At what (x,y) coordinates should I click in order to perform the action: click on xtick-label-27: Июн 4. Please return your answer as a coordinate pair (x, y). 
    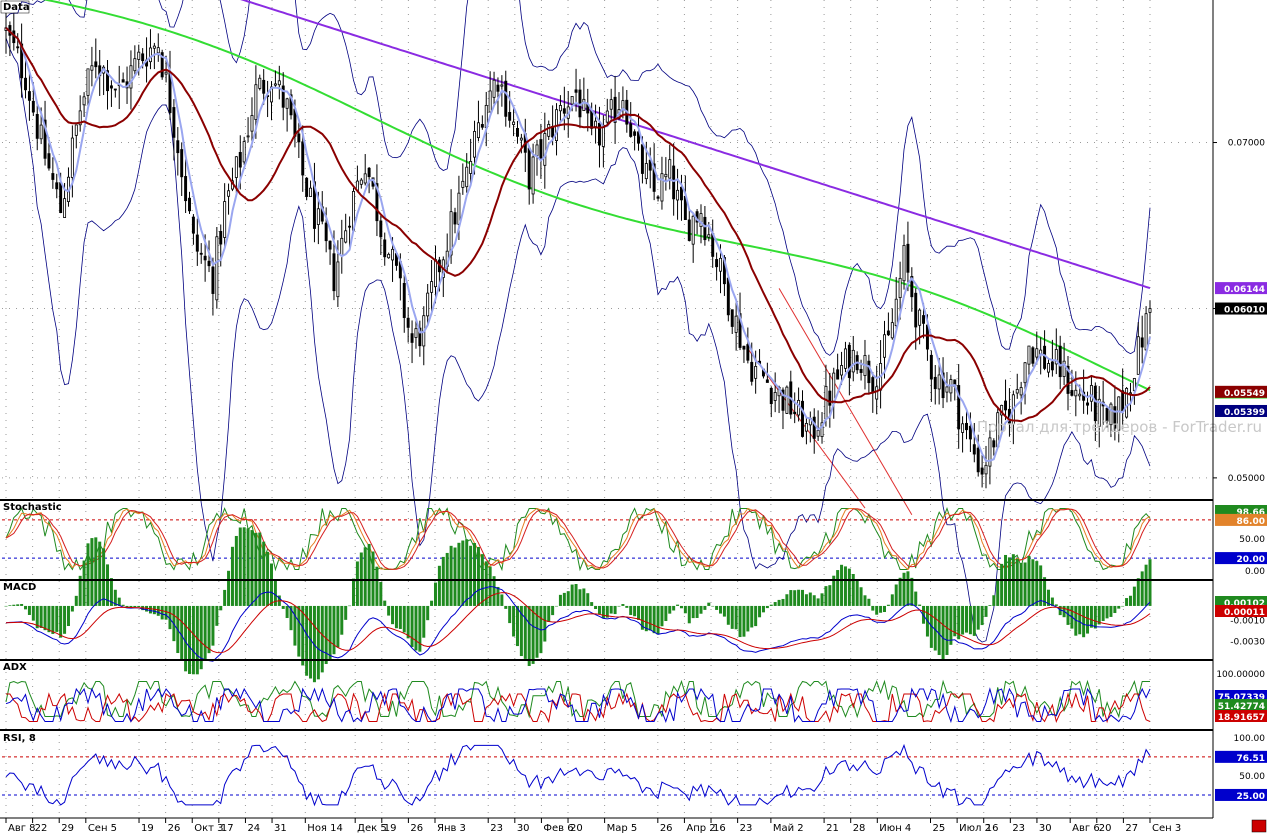
    Looking at the image, I should click on (895, 828).